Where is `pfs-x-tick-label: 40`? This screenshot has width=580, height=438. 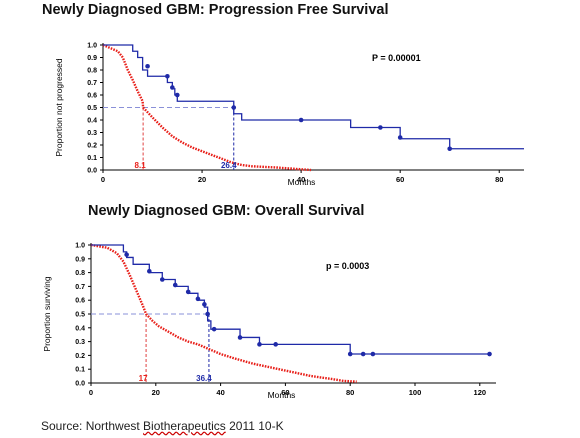
pfs-x-tick-label: 40 is located at coordinates (301, 179).